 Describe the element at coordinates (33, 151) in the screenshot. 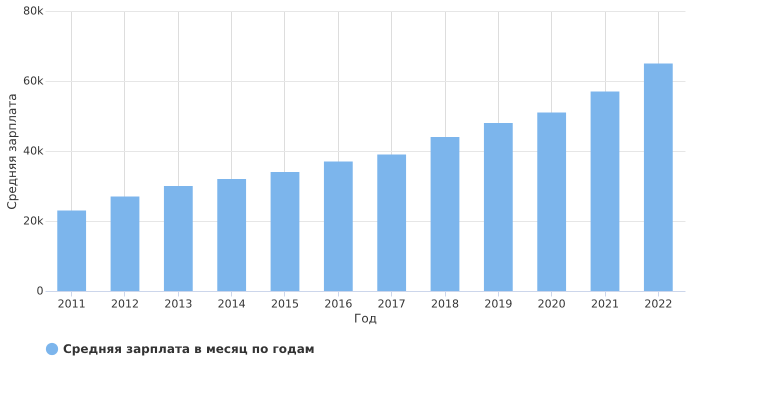

I see `y-tick-label: 40k` at that location.